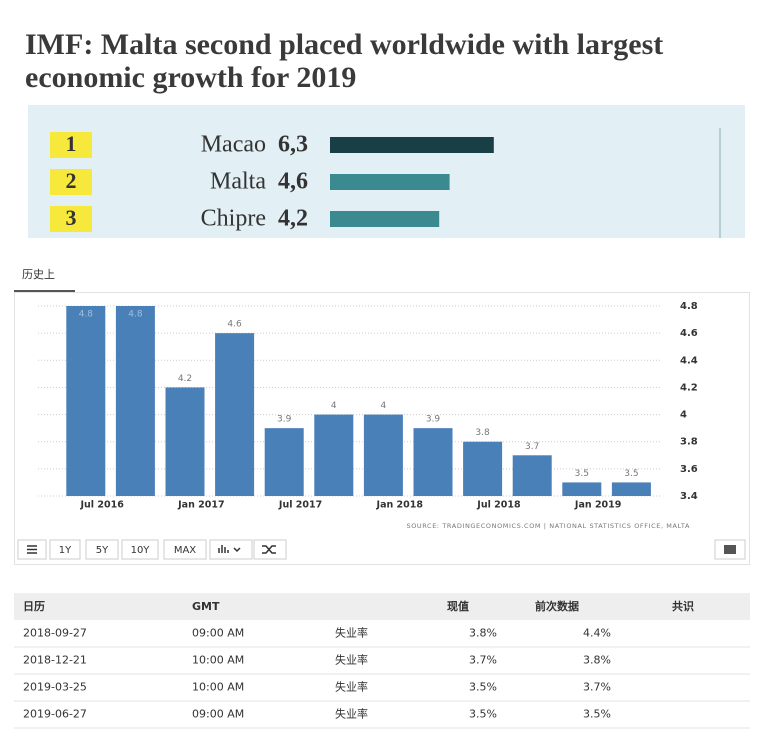  Describe the element at coordinates (32, 549) in the screenshot. I see `menu-icon` at that location.